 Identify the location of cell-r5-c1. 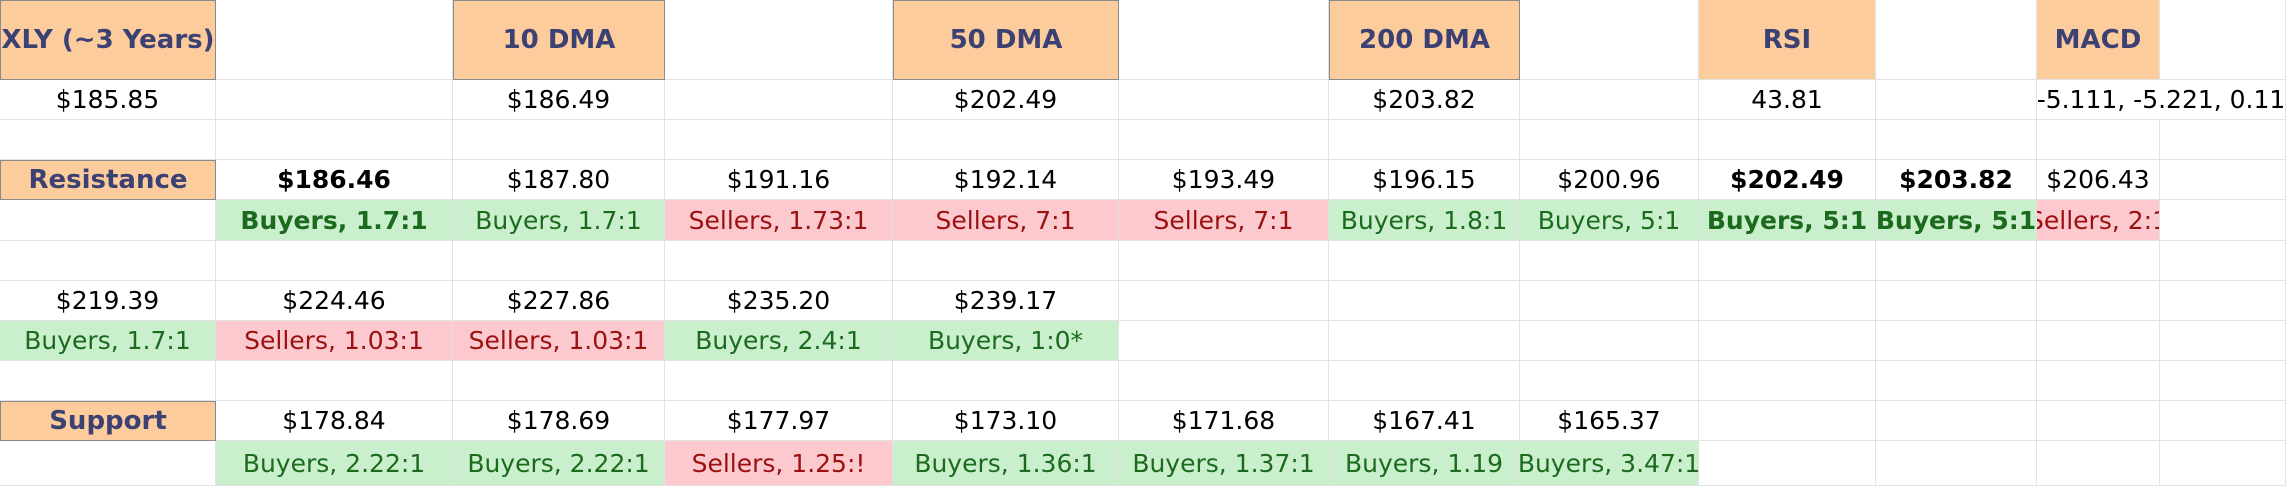
(334, 261).